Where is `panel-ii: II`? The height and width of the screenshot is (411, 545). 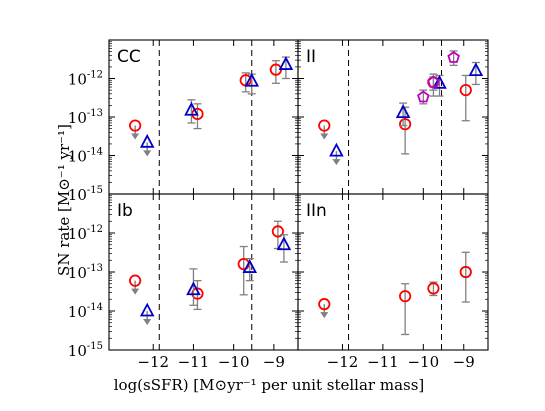 panel-ii: II is located at coordinates (393, 117).